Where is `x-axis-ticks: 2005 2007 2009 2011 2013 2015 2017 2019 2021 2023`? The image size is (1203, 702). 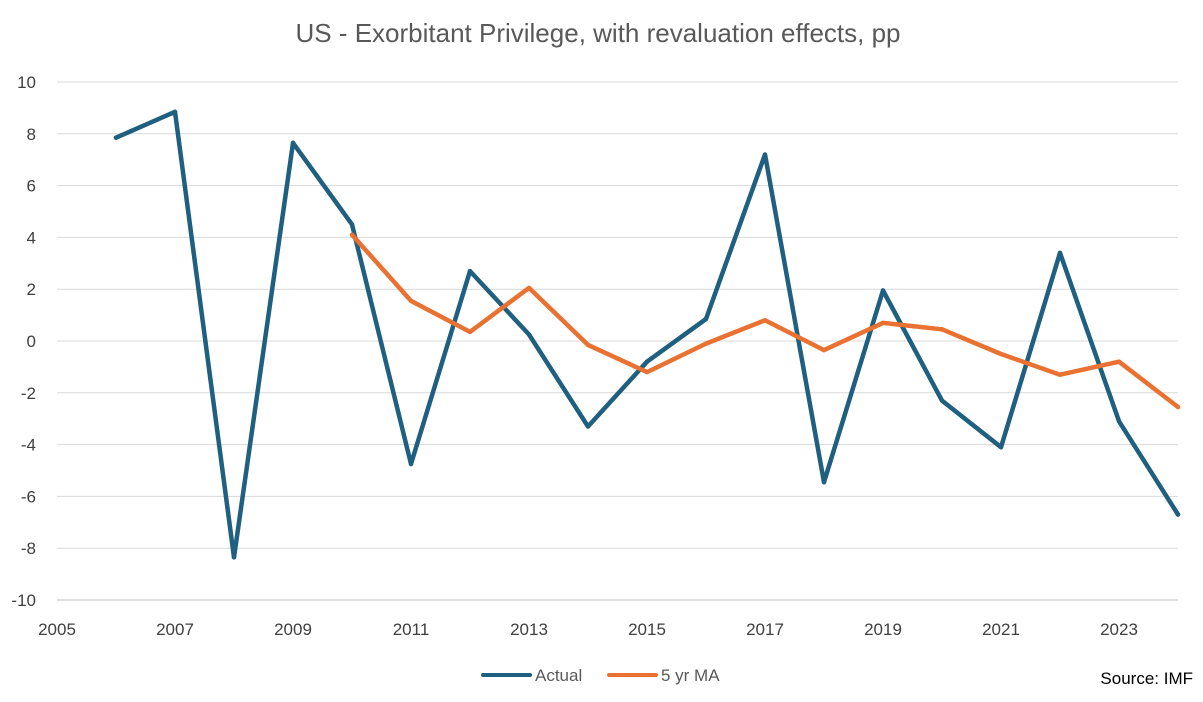 x-axis-ticks: 2005 2007 2009 2011 2013 2015 2017 2019 2021 2023 is located at coordinates (588, 629).